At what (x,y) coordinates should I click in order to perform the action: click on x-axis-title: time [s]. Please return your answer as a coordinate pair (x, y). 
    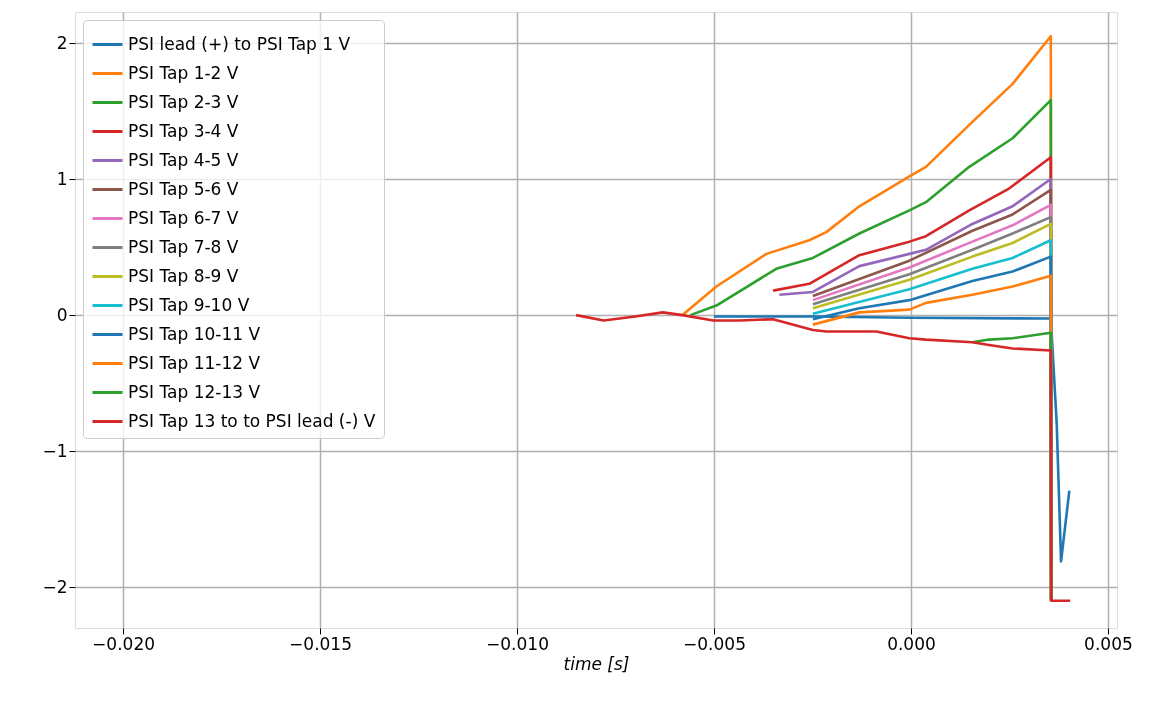
    Looking at the image, I should click on (596, 663).